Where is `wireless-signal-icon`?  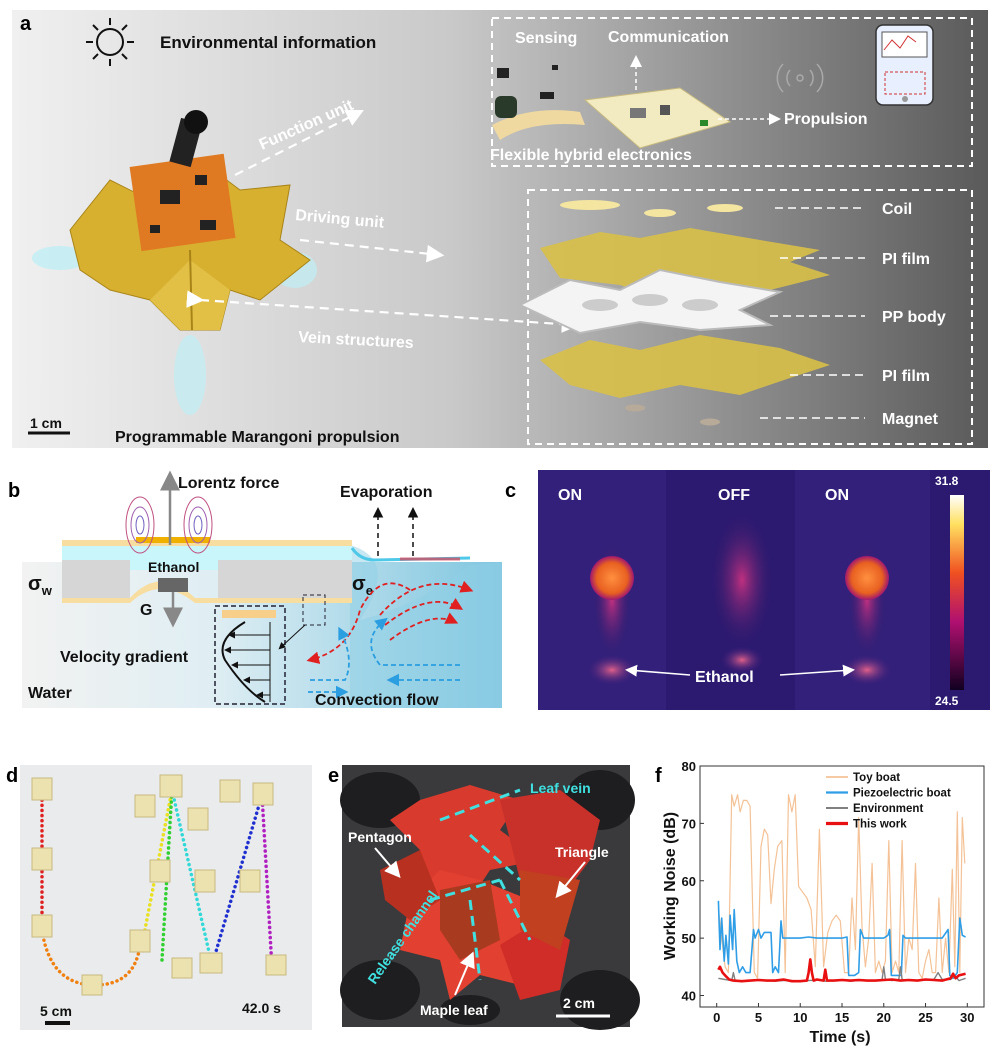
wireless-signal-icon is located at coordinates (800, 78).